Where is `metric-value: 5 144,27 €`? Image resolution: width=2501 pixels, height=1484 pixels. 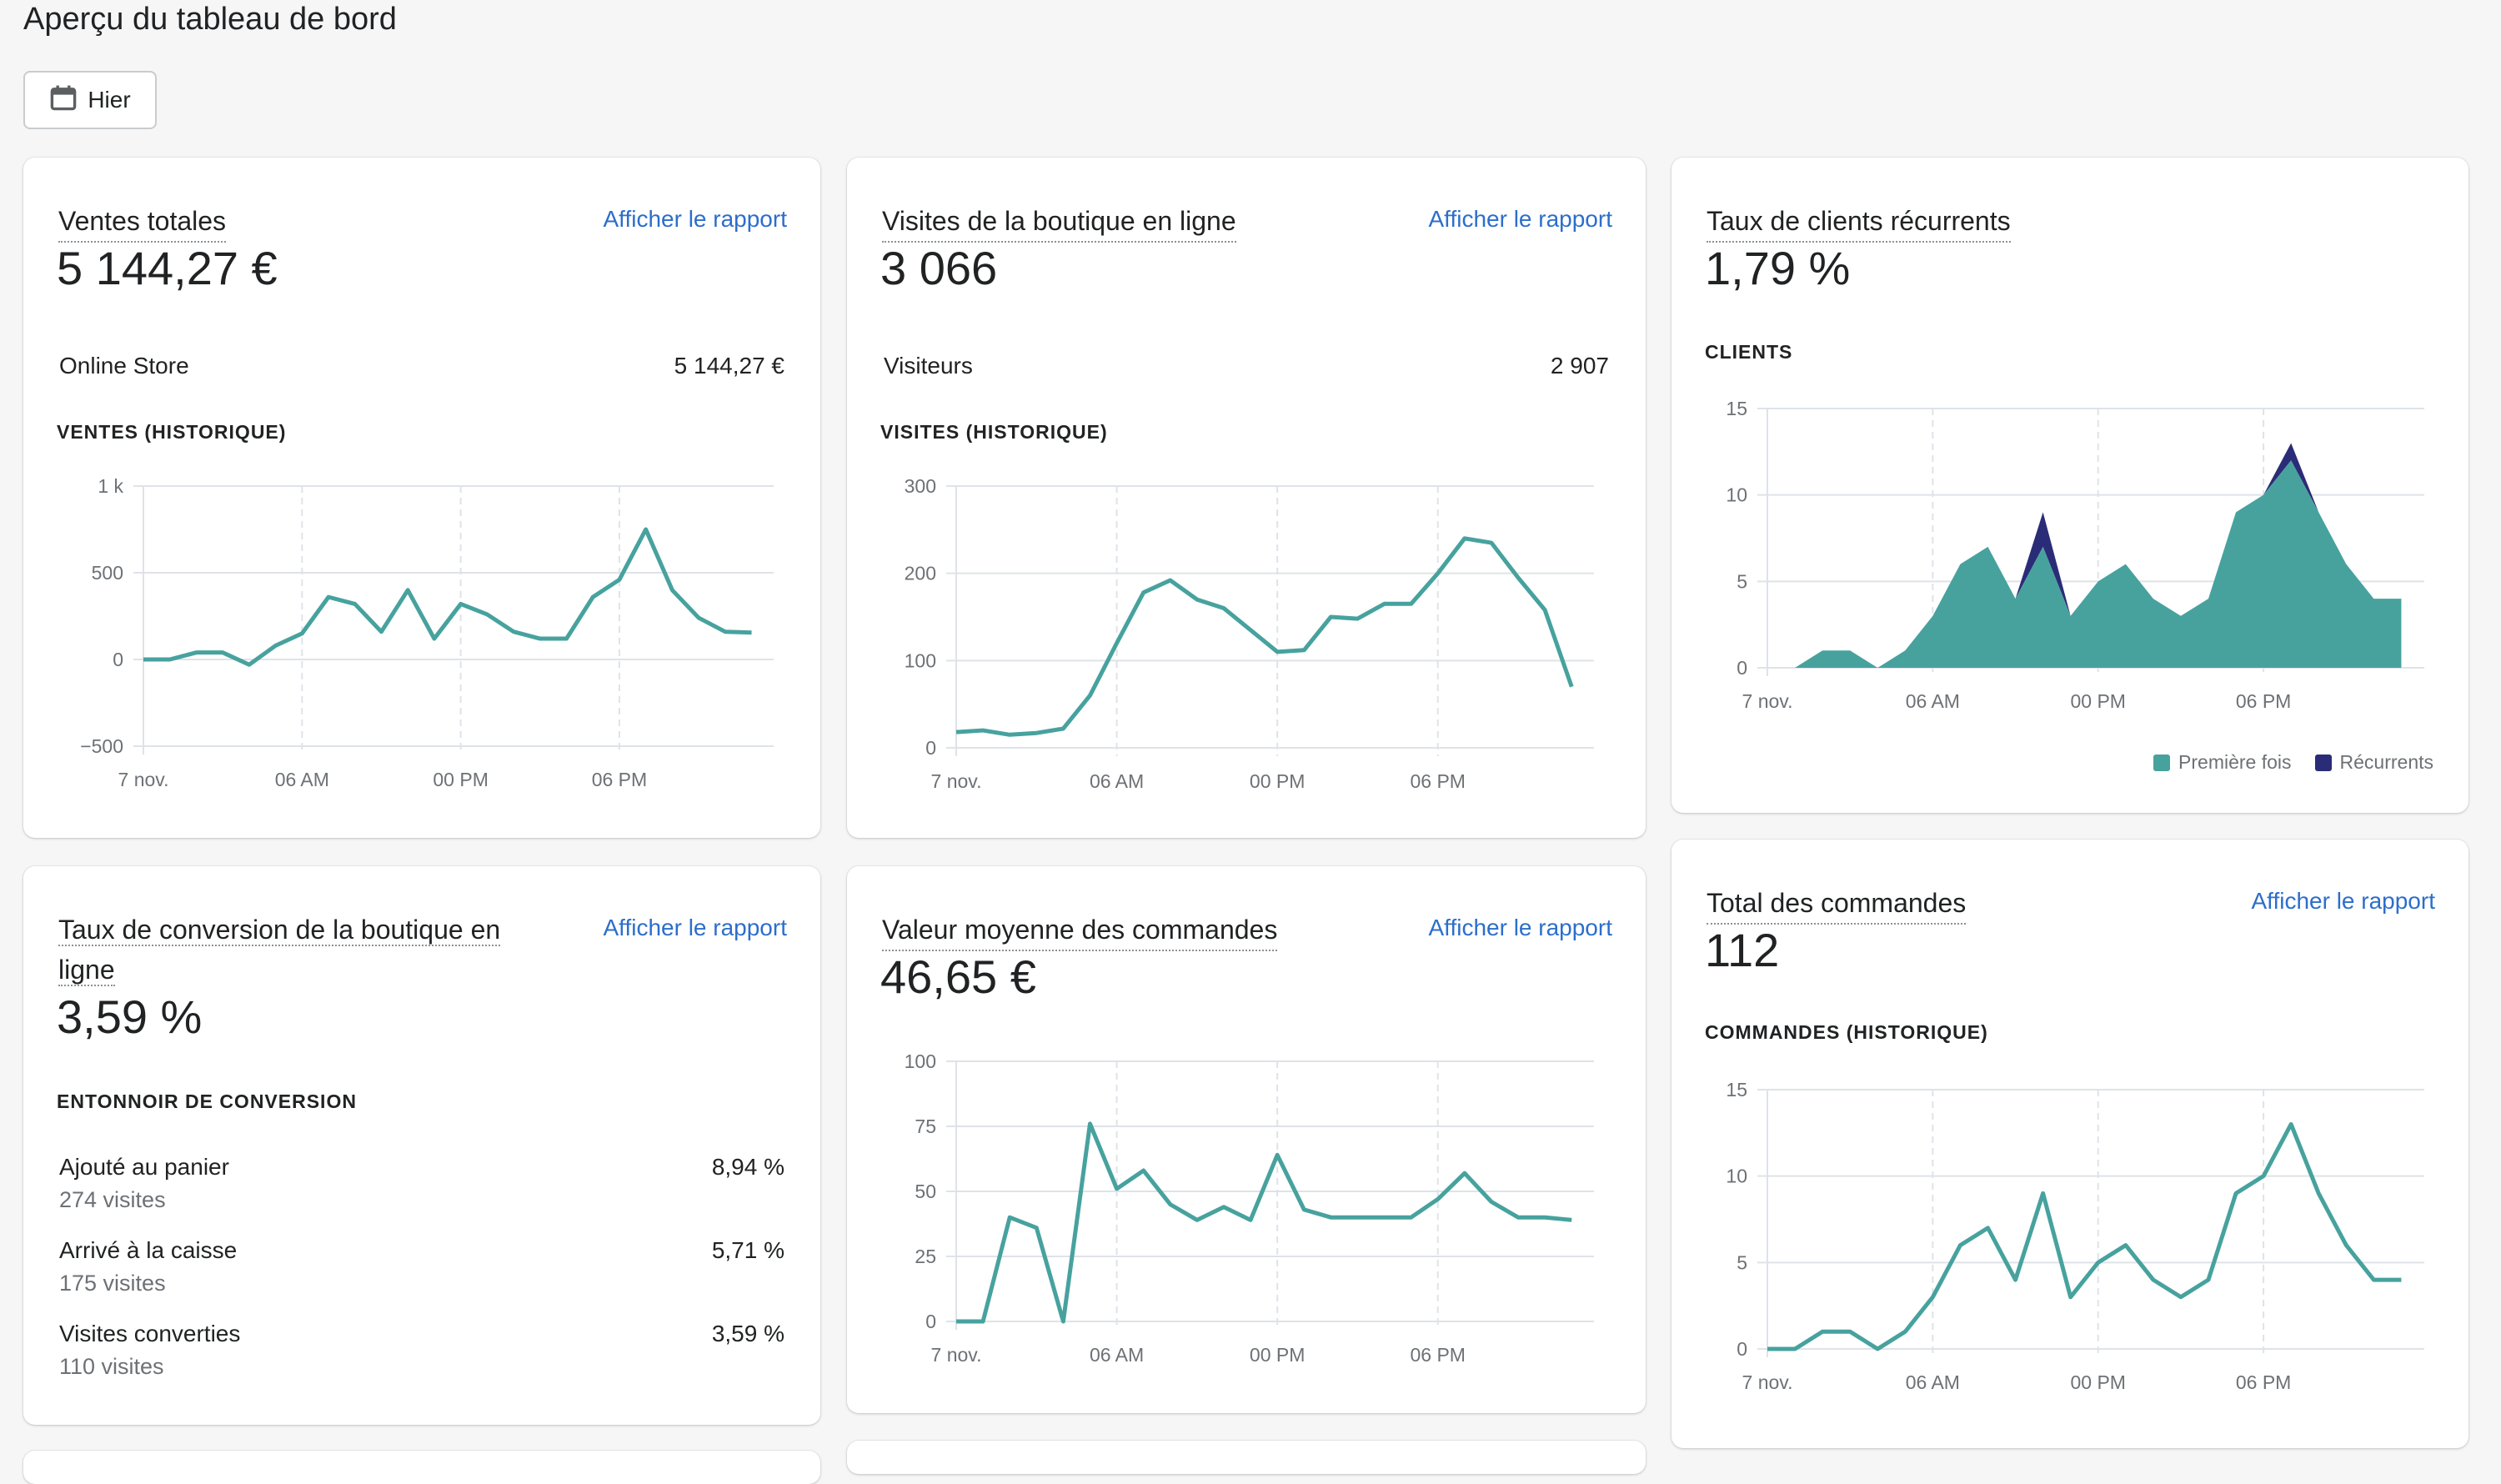 metric-value: 5 144,27 € is located at coordinates (167, 268).